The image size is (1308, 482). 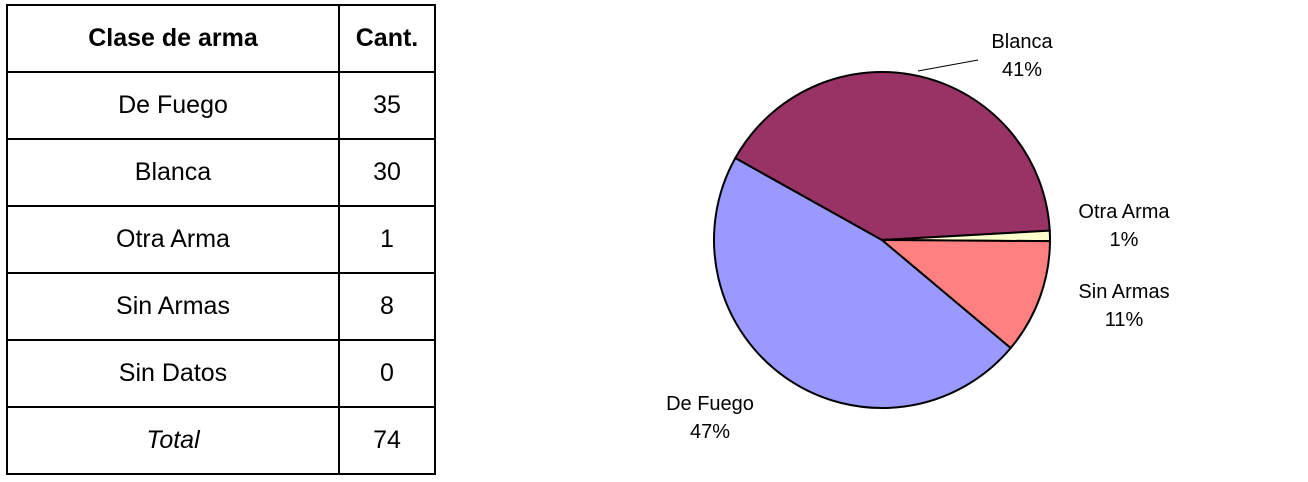 What do you see at coordinates (1022, 70) in the screenshot?
I see `slice-value-label: 41%` at bounding box center [1022, 70].